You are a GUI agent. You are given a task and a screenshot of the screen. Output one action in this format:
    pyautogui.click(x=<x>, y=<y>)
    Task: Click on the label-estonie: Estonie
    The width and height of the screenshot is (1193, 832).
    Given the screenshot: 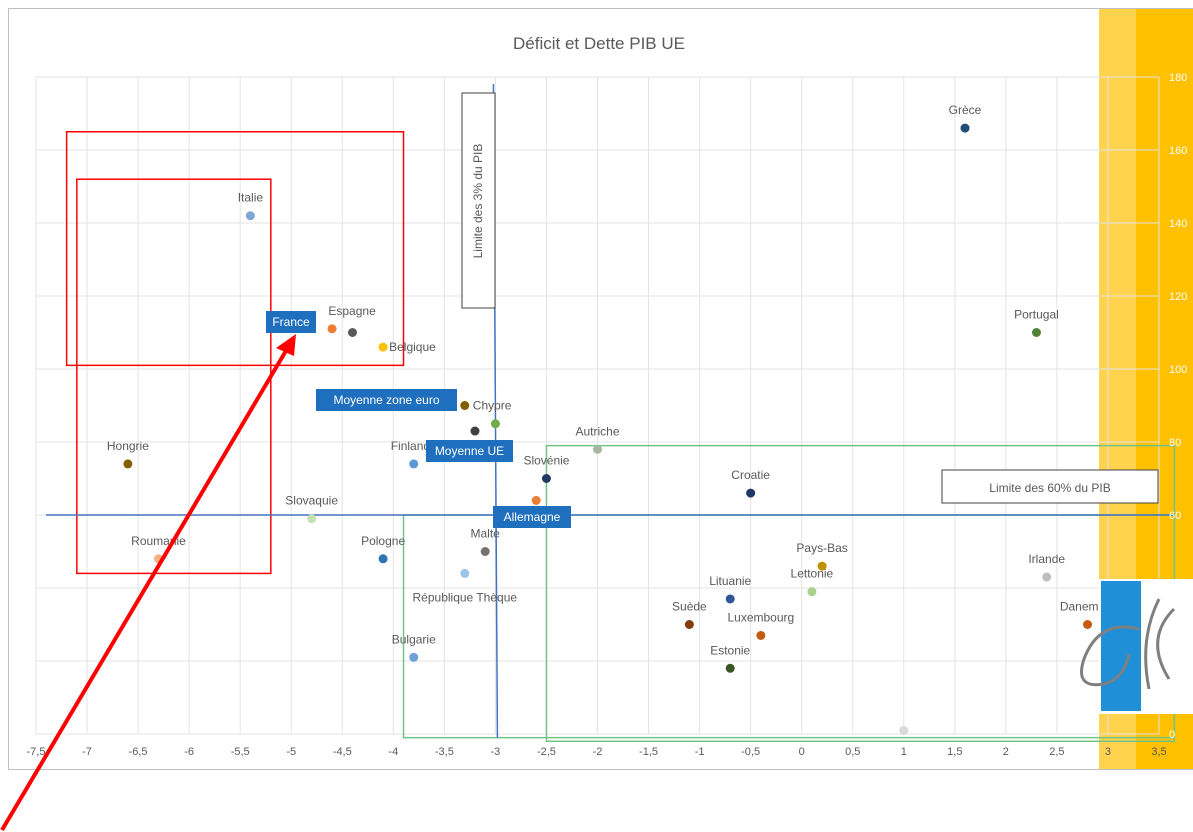 What is the action you would take?
    pyautogui.click(x=730, y=650)
    